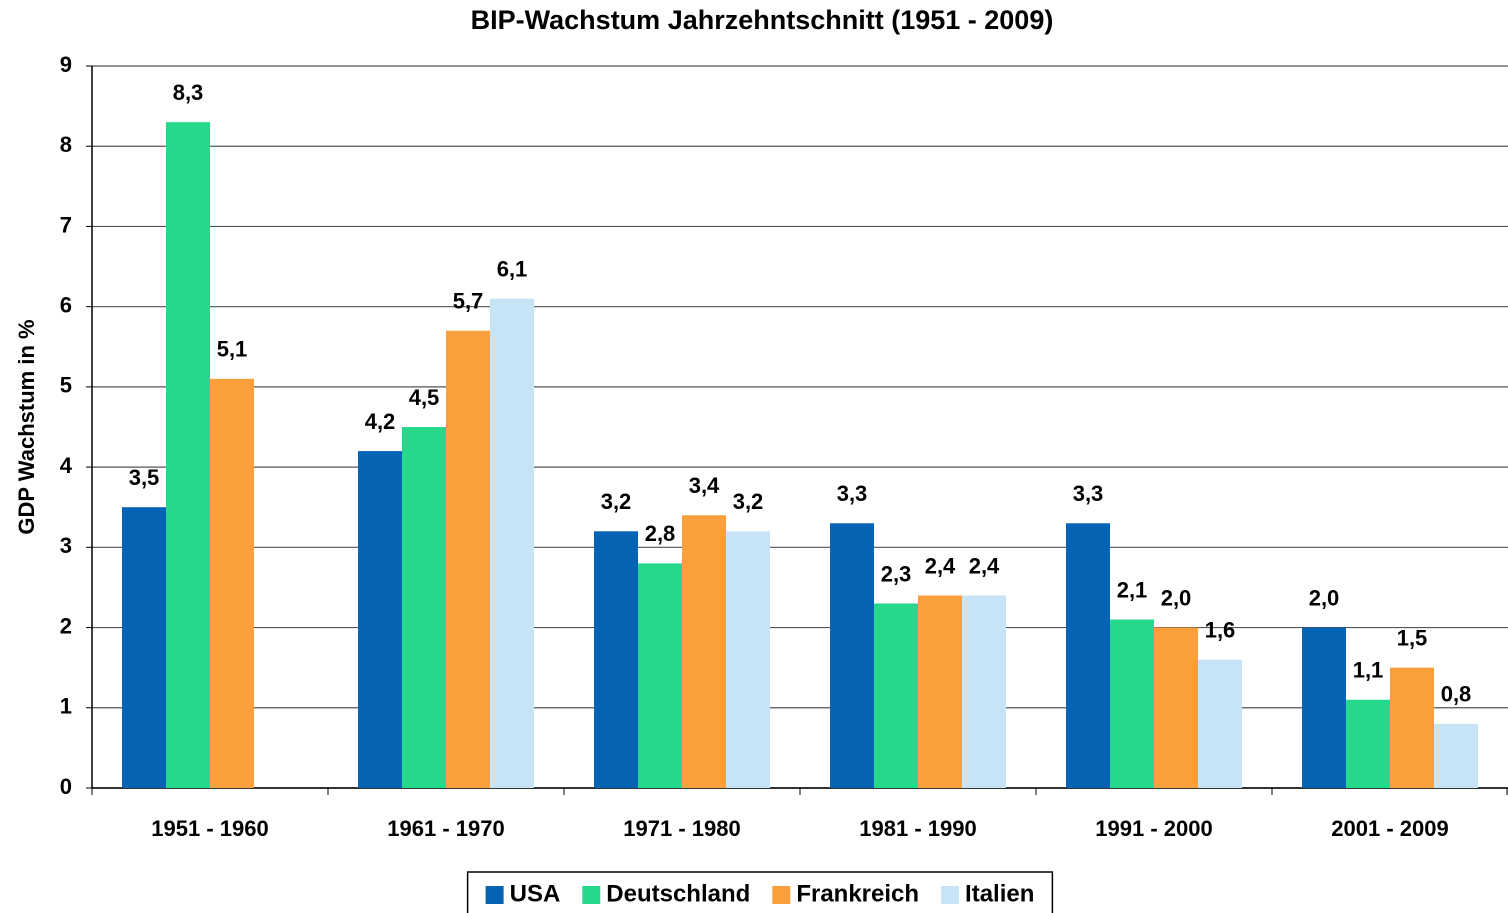  What do you see at coordinates (232, 349) in the screenshot?
I see `value-label: 5,1` at bounding box center [232, 349].